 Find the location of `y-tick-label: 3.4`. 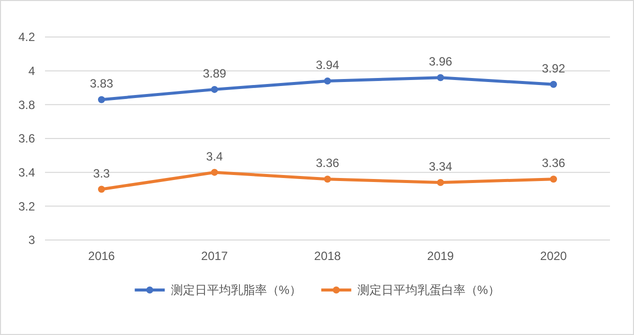

y-tick-label: 3.4 is located at coordinates (27, 173).